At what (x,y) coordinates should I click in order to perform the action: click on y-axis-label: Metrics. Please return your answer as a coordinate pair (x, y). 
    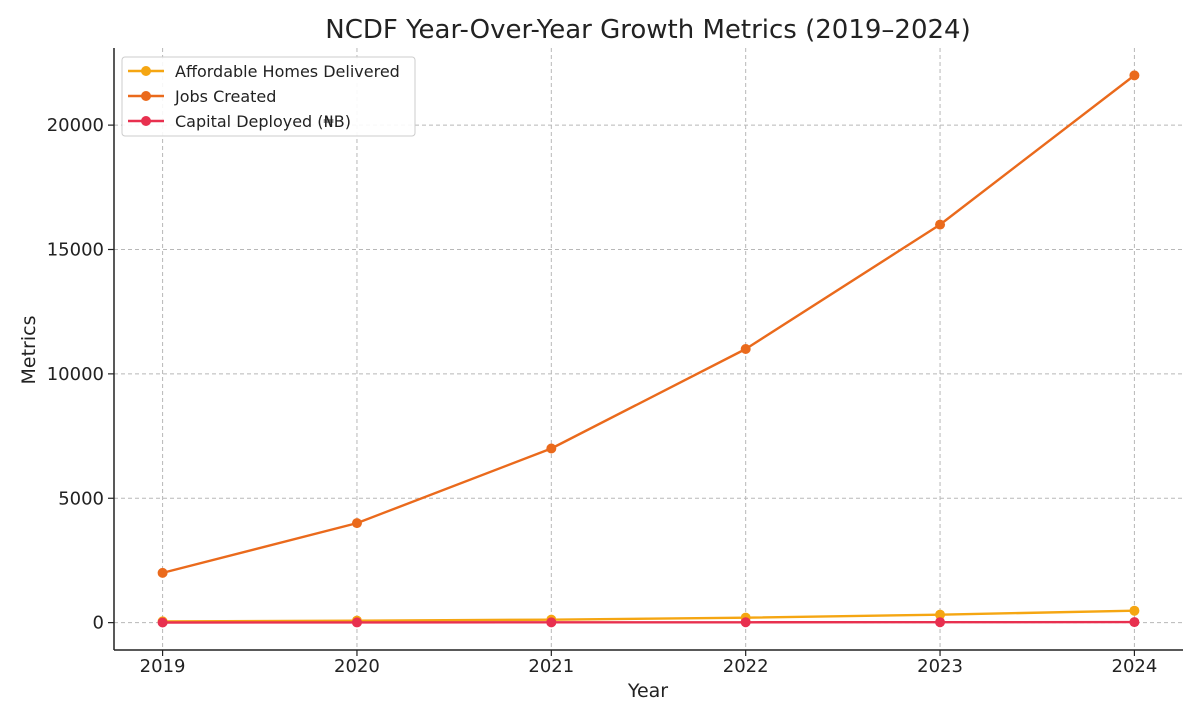
    Looking at the image, I should click on (29, 350).